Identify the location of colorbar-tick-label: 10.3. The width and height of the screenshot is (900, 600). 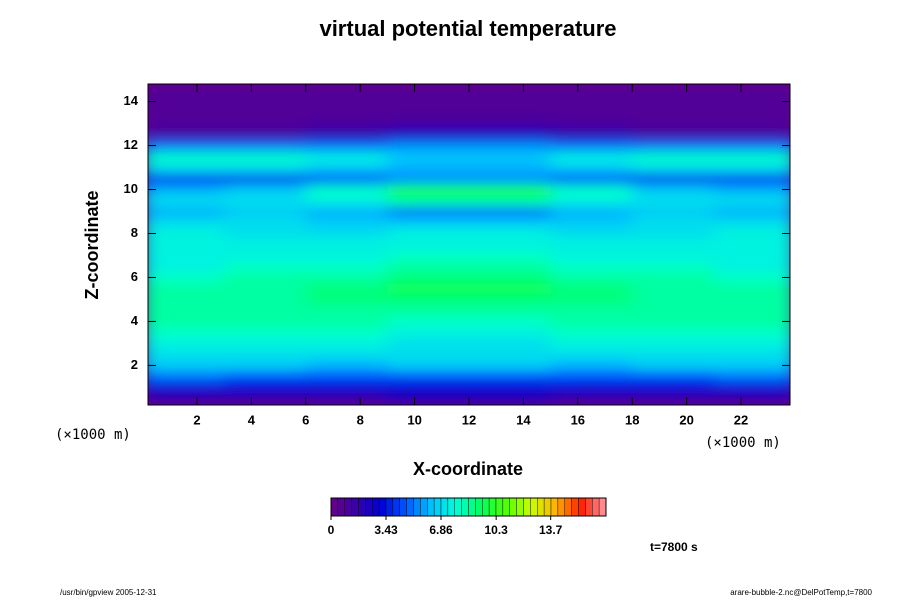
(496, 530).